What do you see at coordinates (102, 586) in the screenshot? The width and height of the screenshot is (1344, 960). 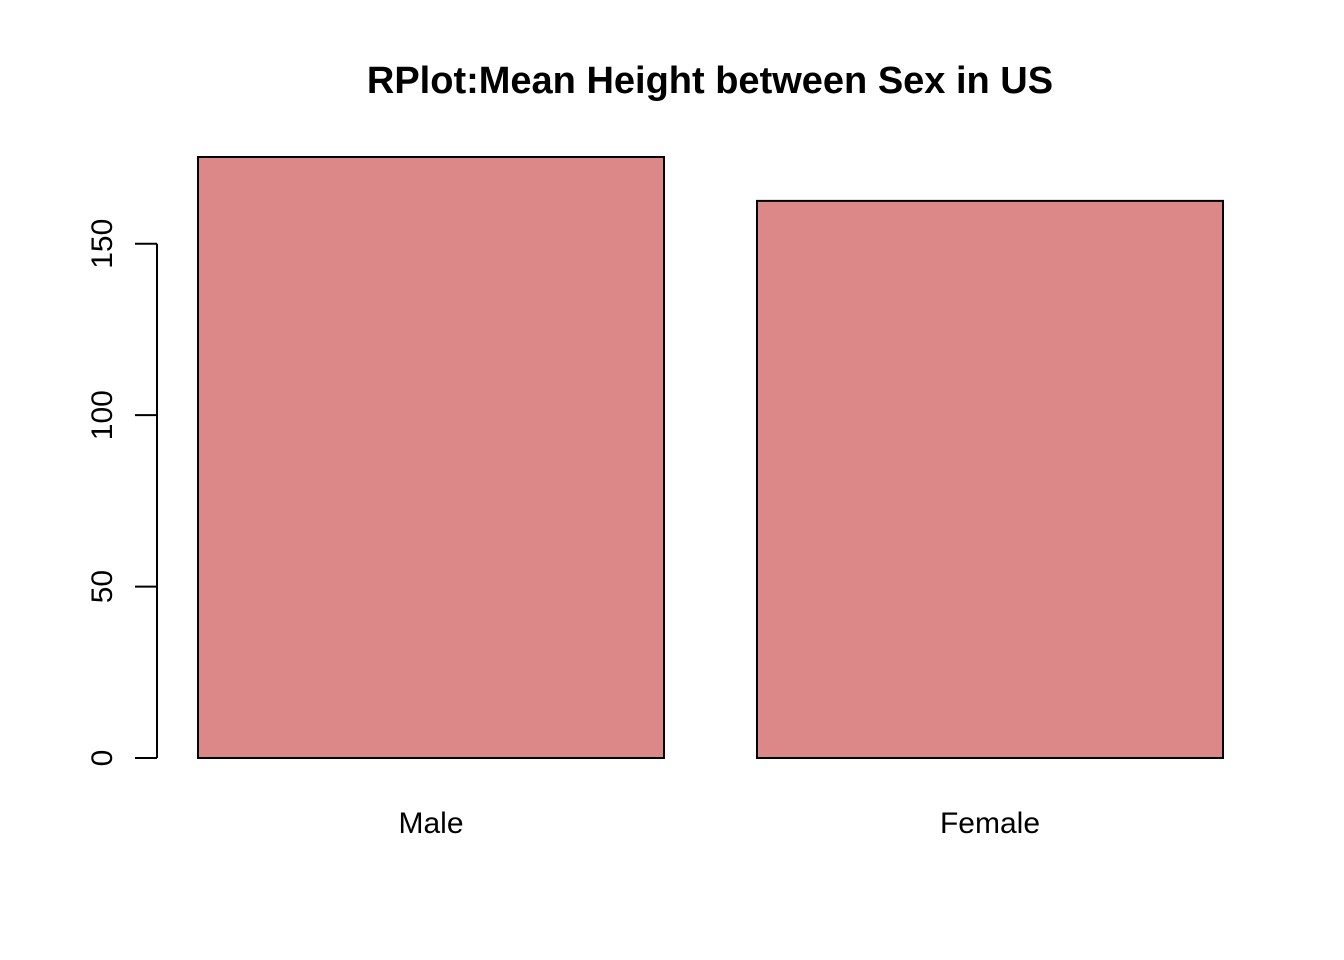 I see `y-tick-label: 50` at bounding box center [102, 586].